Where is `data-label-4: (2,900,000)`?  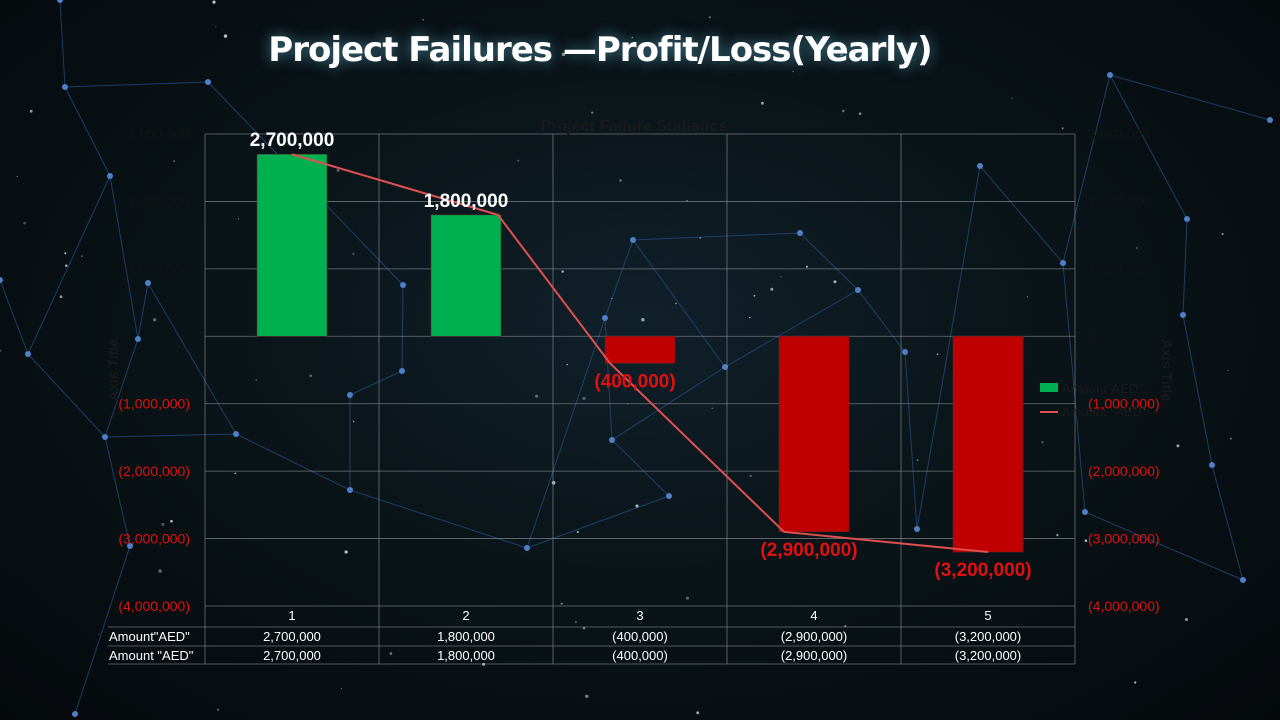 data-label-4: (2,900,000) is located at coordinates (808, 550).